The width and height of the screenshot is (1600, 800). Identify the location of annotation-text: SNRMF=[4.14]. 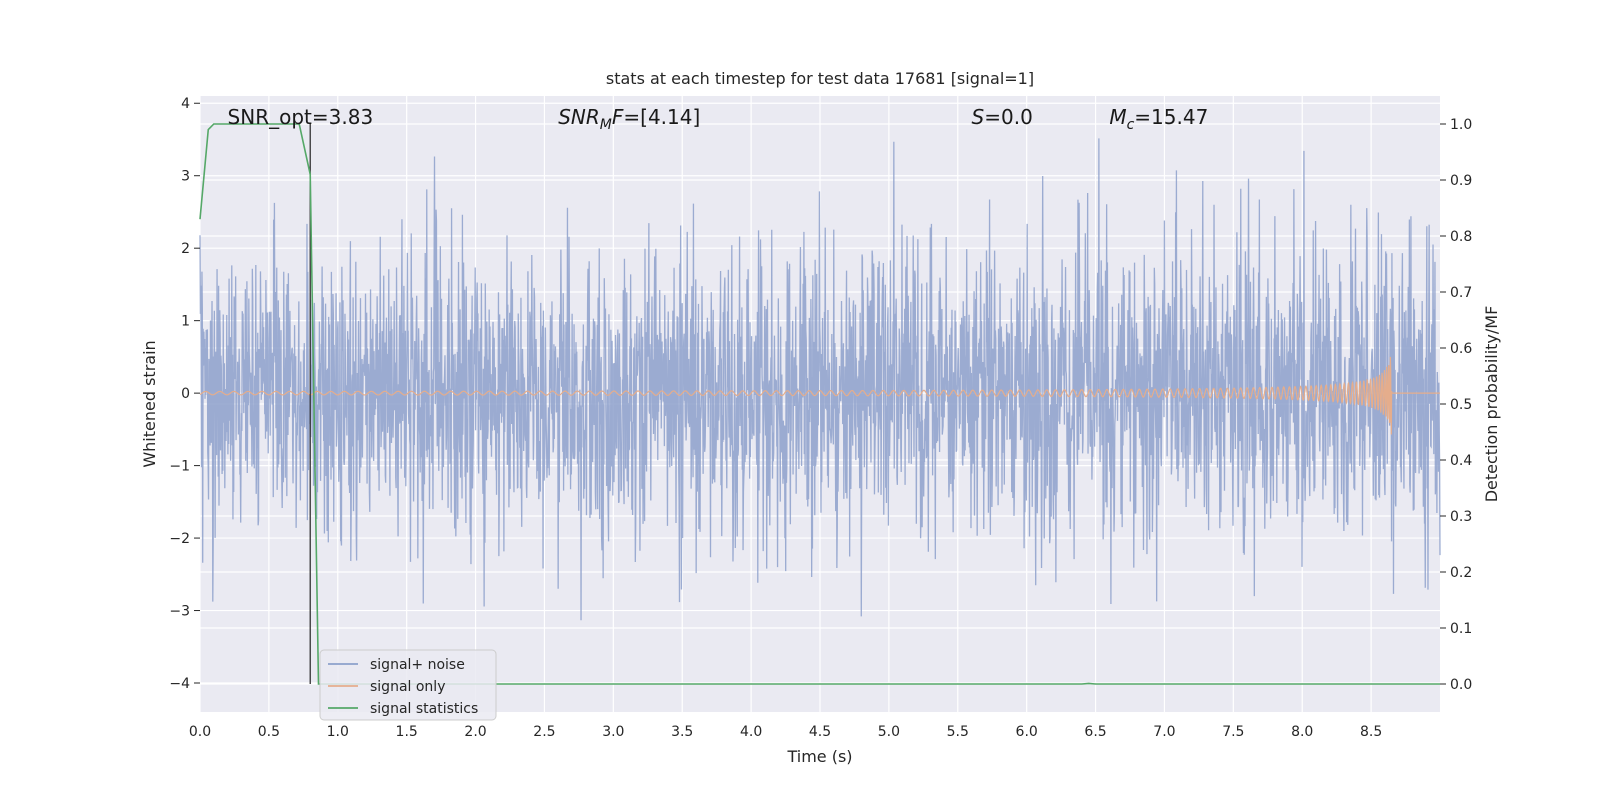
(629, 119).